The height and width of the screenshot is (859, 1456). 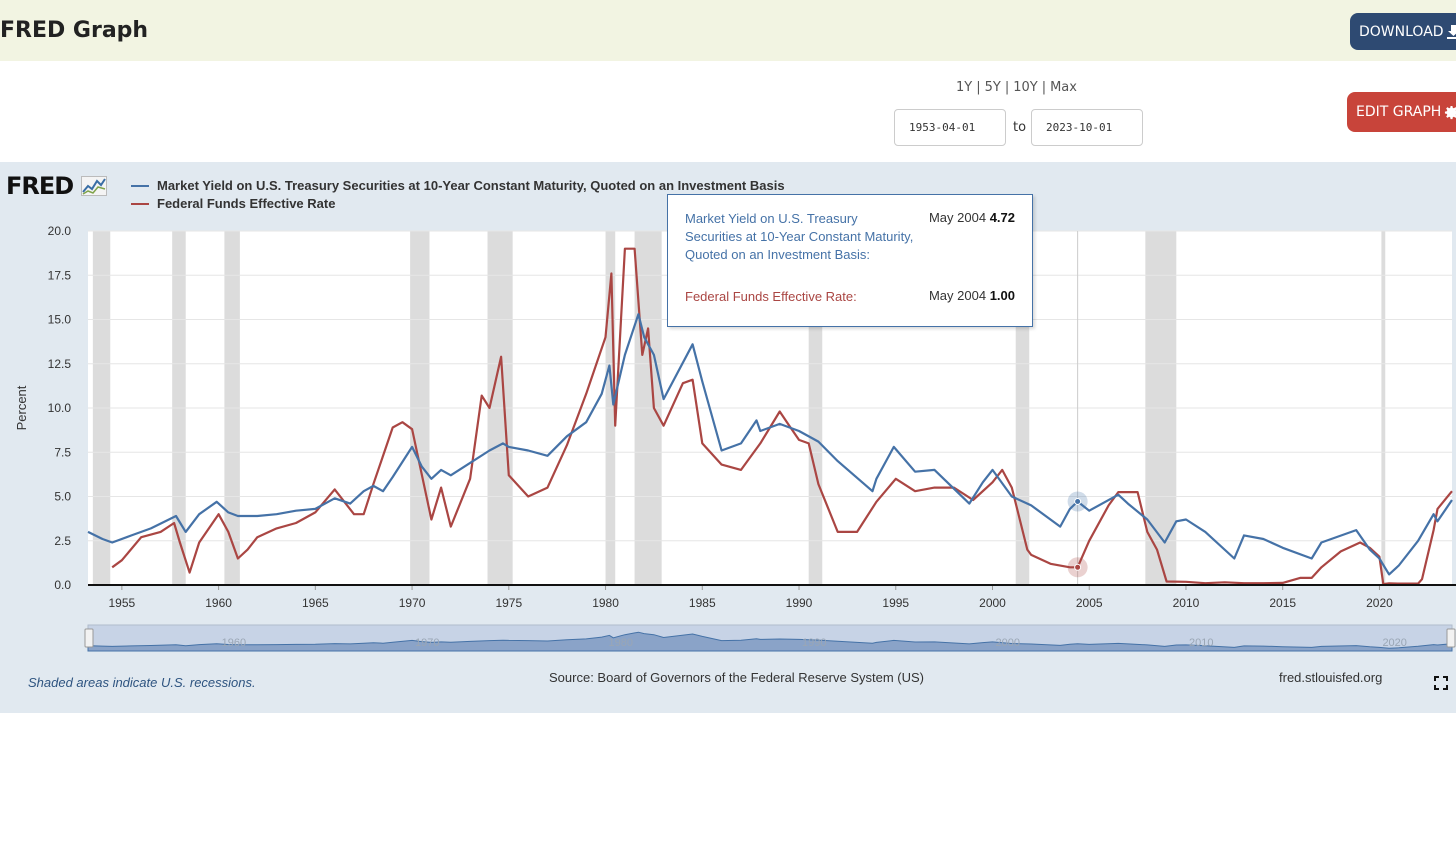 What do you see at coordinates (62, 452) in the screenshot?
I see `y-tick-label: 7.5` at bounding box center [62, 452].